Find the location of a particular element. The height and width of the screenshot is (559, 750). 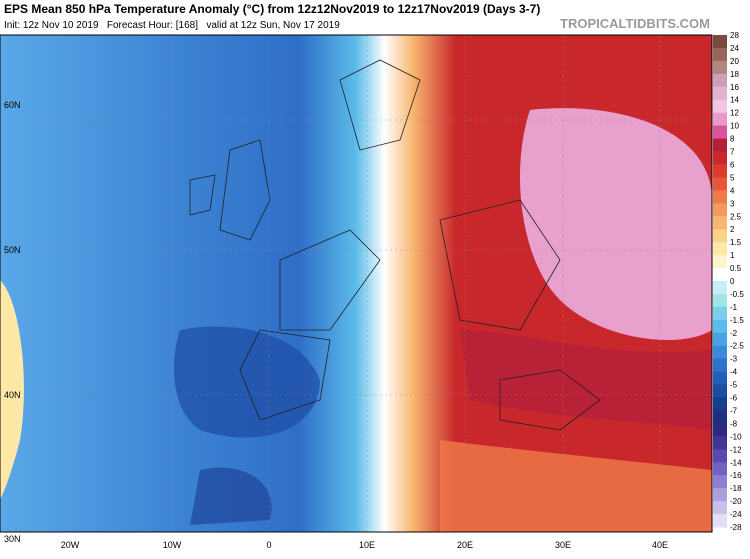

colorbar-label: 16 is located at coordinates (734, 87).